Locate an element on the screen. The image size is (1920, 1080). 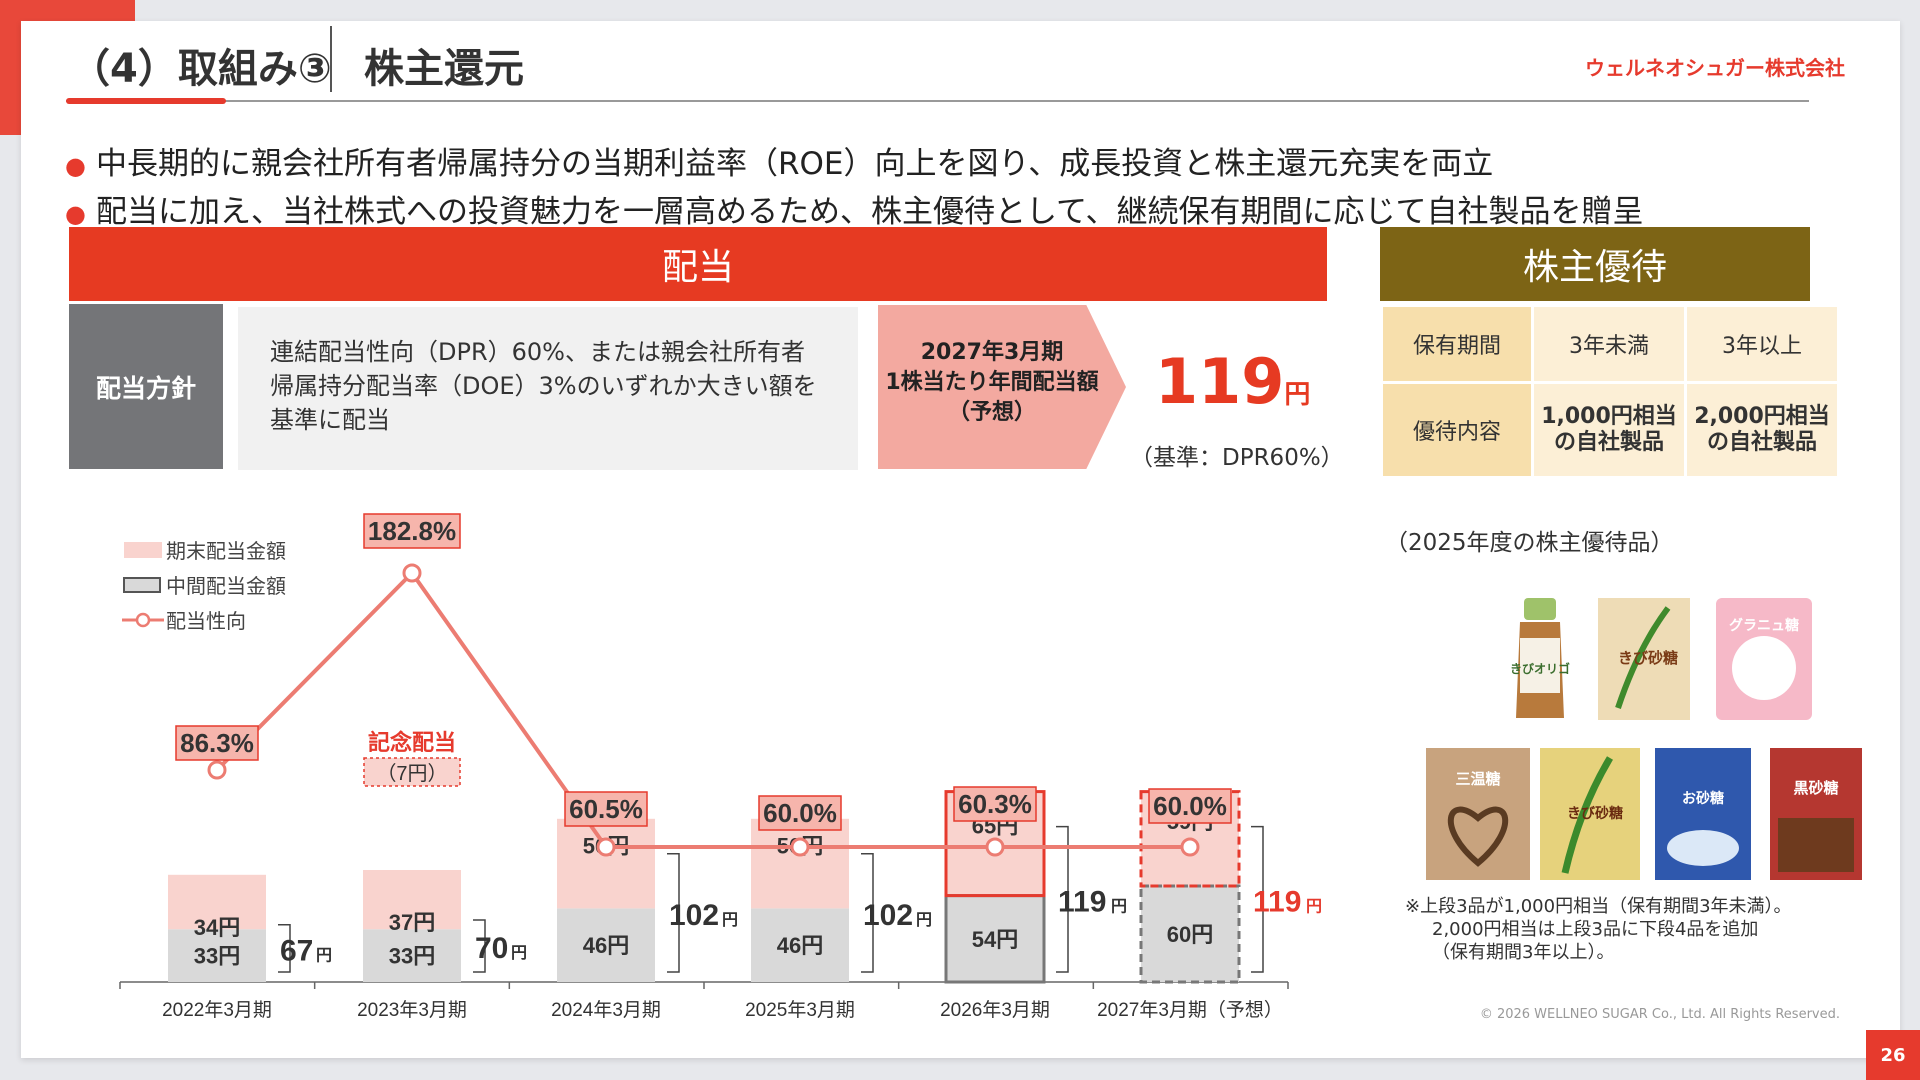
product-label: きび砂糖 is located at coordinates (1648, 658).